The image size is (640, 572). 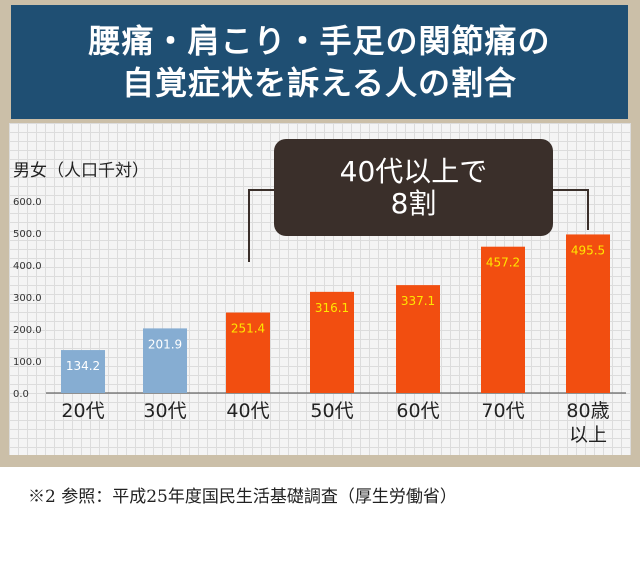 I want to click on y-axis-label: 男女（人口千対）, so click(x=81, y=171).